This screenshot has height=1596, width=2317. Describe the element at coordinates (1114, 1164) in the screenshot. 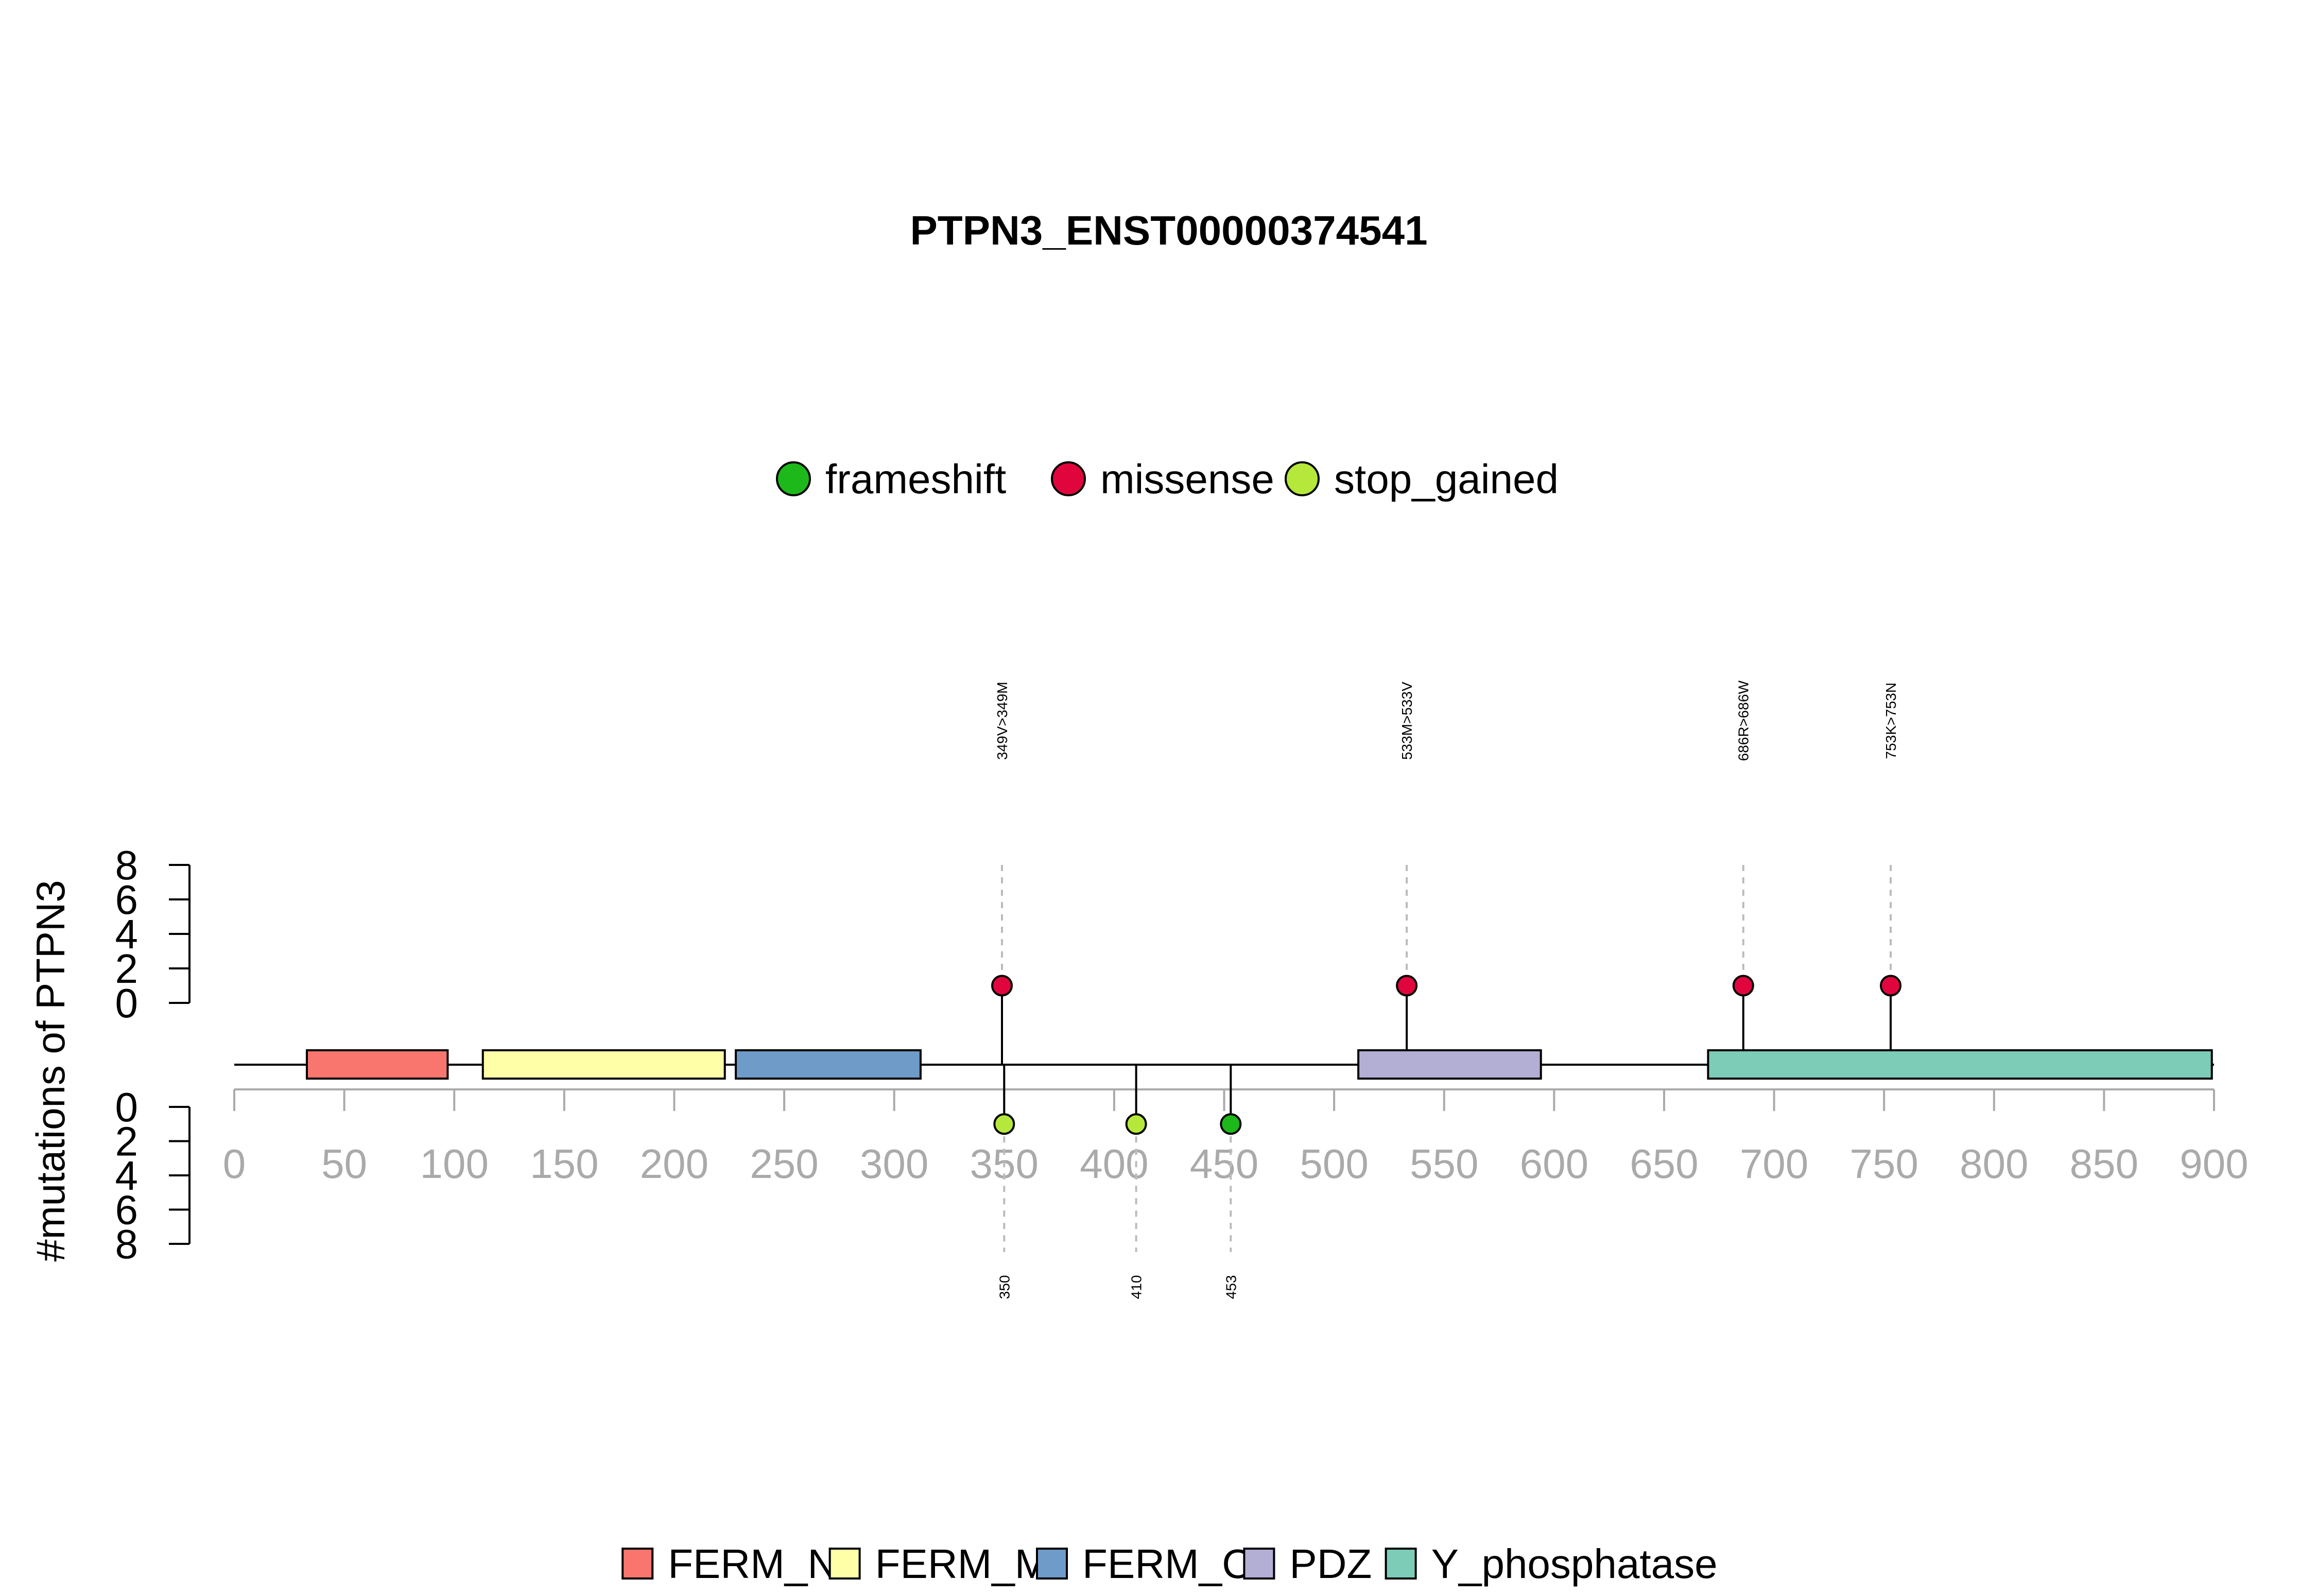

I see `x-tick-label: 400` at that location.